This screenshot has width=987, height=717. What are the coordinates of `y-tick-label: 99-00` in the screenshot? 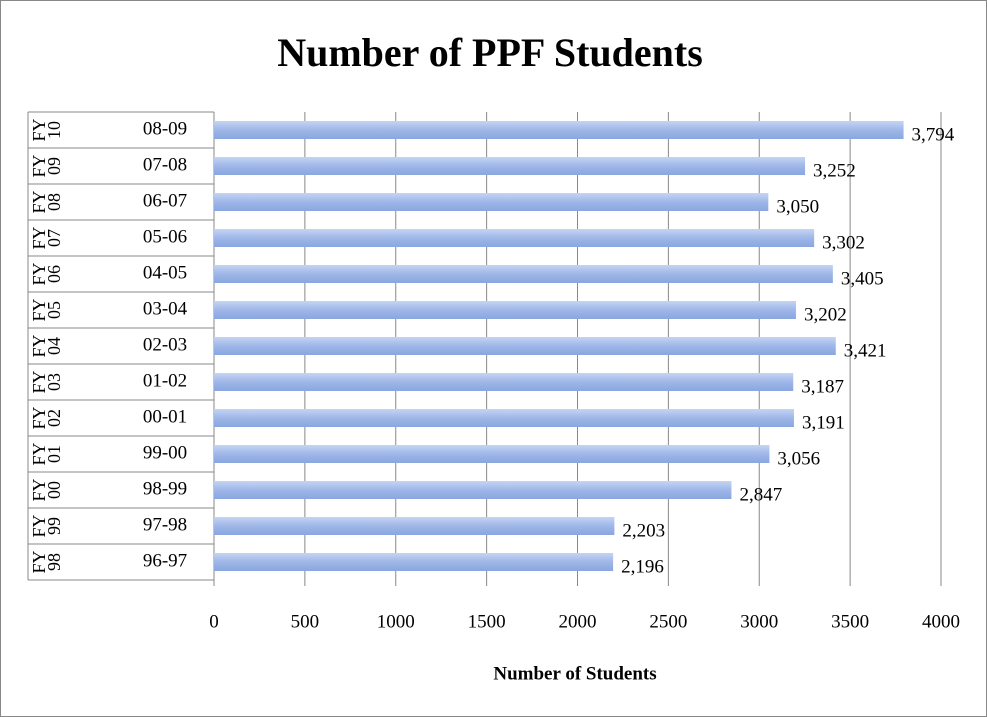 It's located at (165, 452).